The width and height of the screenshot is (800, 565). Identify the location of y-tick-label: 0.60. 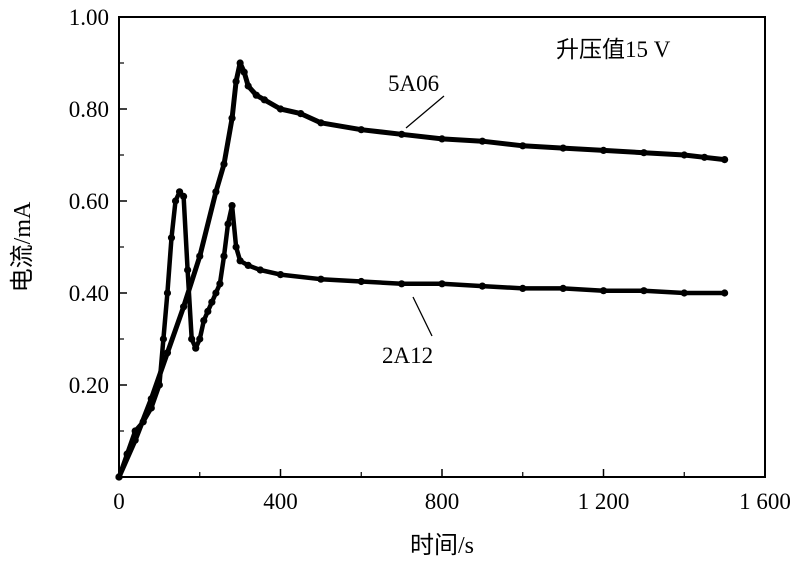
(89, 201).